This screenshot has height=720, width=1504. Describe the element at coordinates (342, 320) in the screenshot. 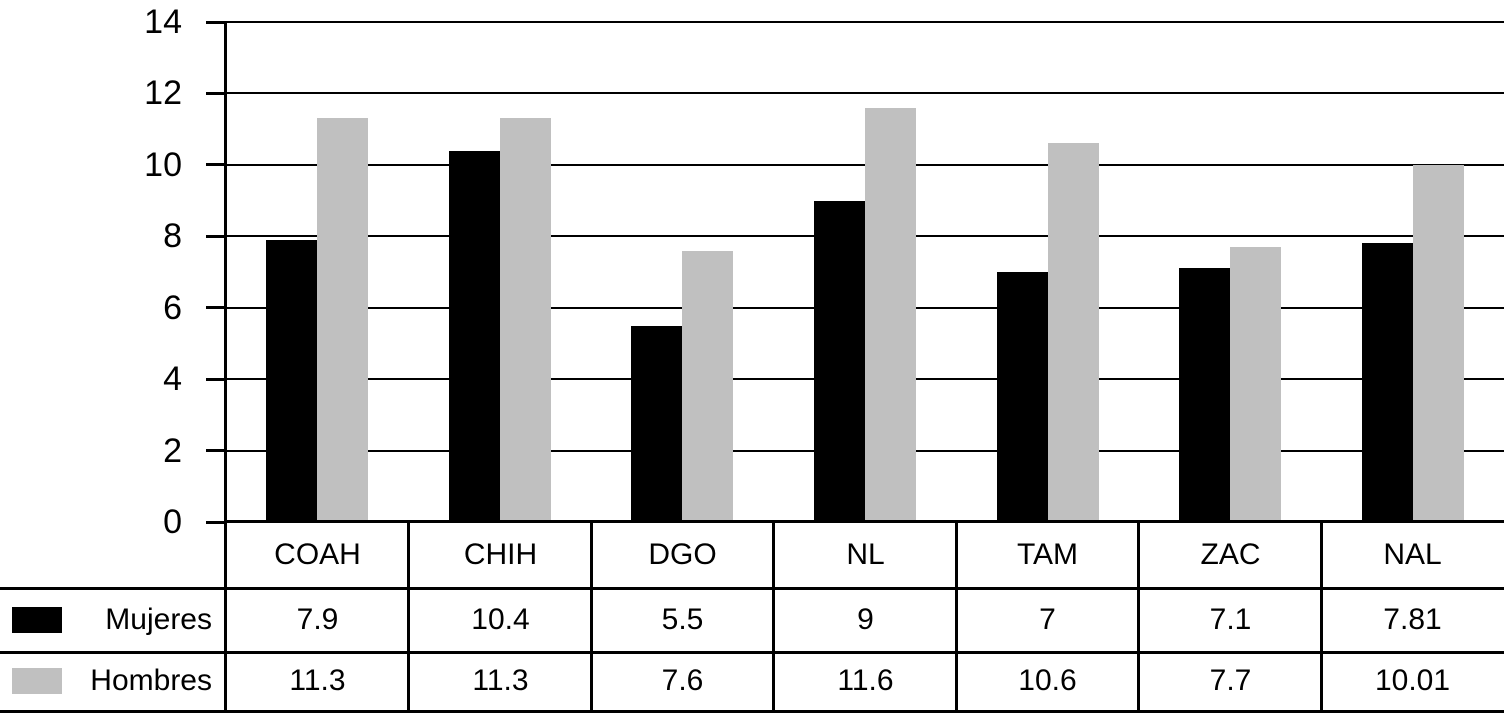

I see `bar-hombres-coah` at that location.